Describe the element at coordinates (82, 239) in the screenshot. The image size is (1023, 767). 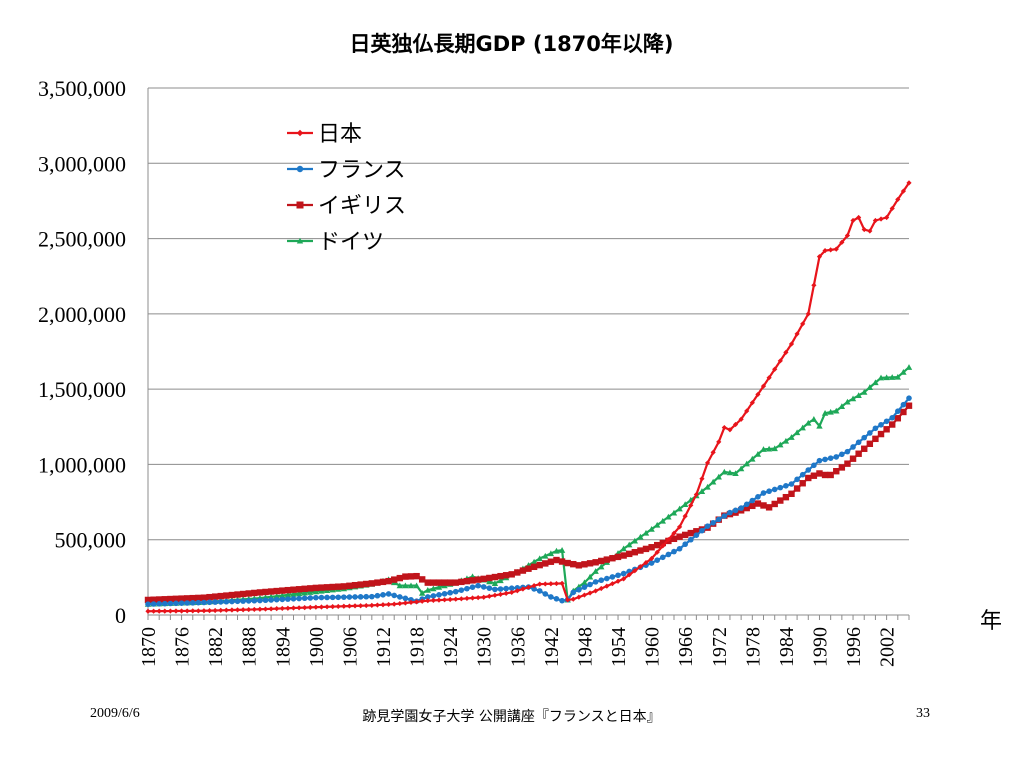
I see `y-tick-label: 2,500,000` at that location.